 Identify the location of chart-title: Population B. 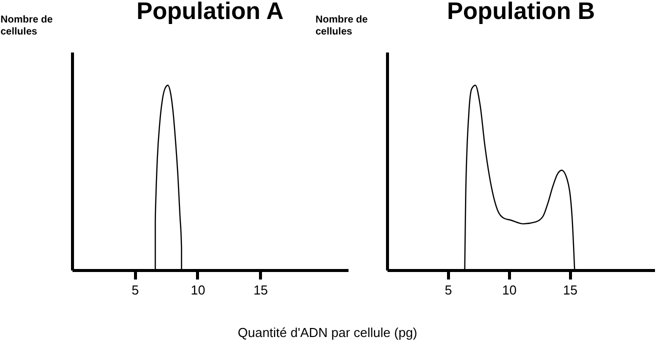
(521, 12).